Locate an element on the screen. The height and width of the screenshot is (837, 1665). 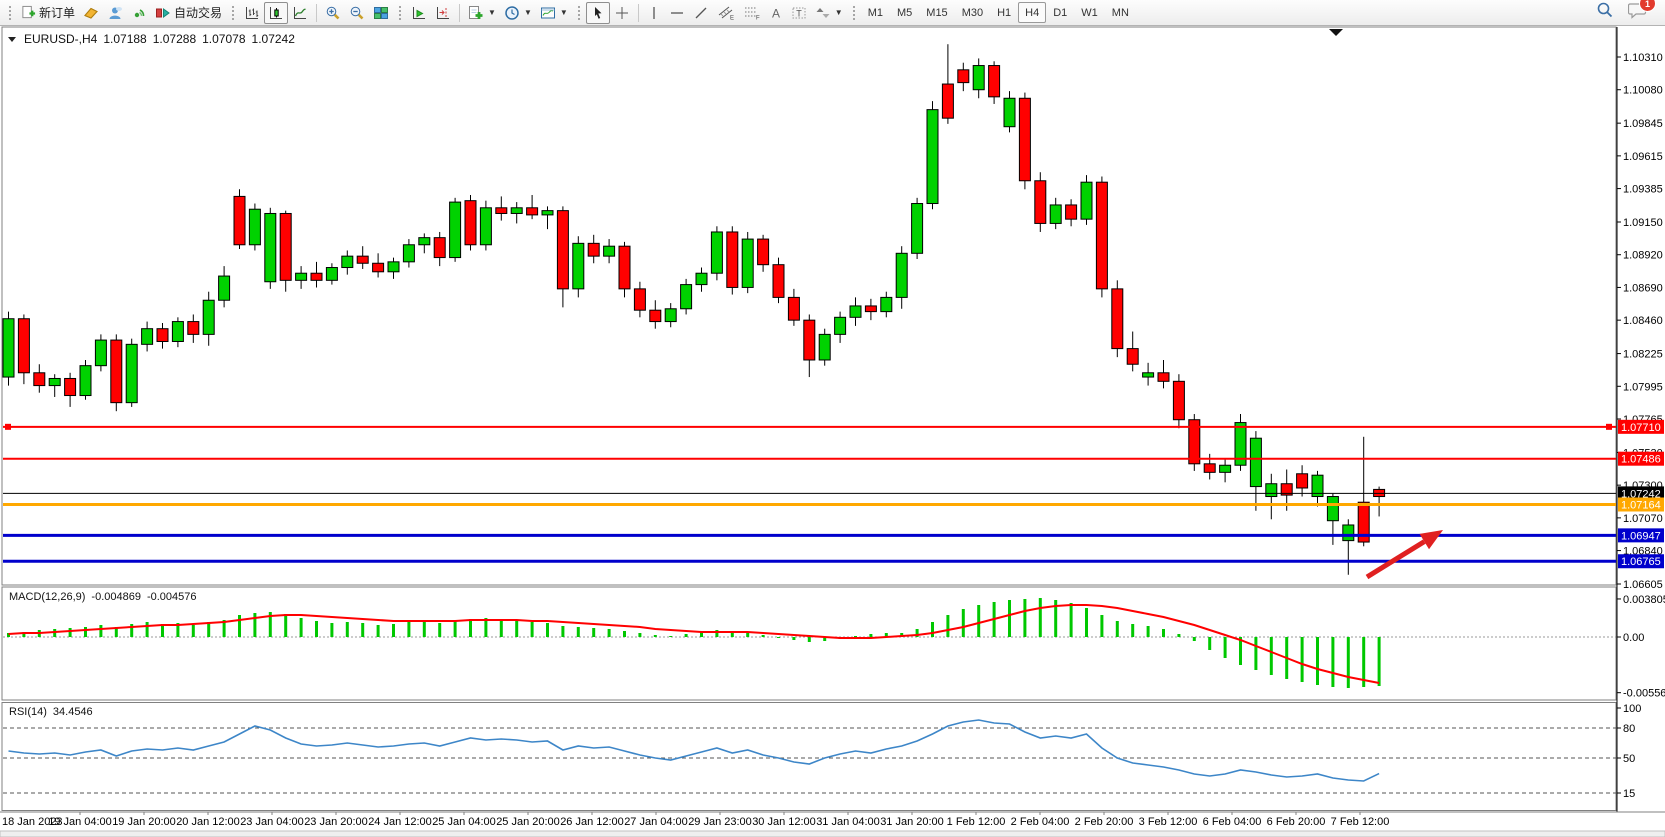
rsi-tick-label: 50 is located at coordinates (1629, 759).